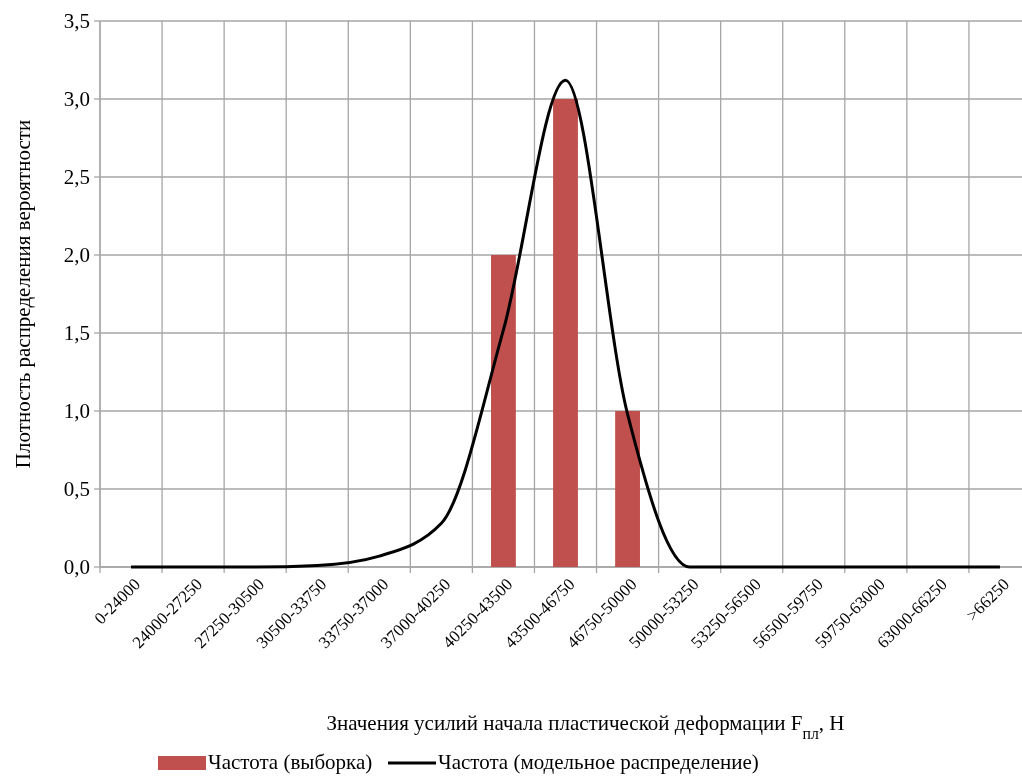 The height and width of the screenshot is (778, 1022). I want to click on legend-label: Частота (выборка), so click(290, 762).